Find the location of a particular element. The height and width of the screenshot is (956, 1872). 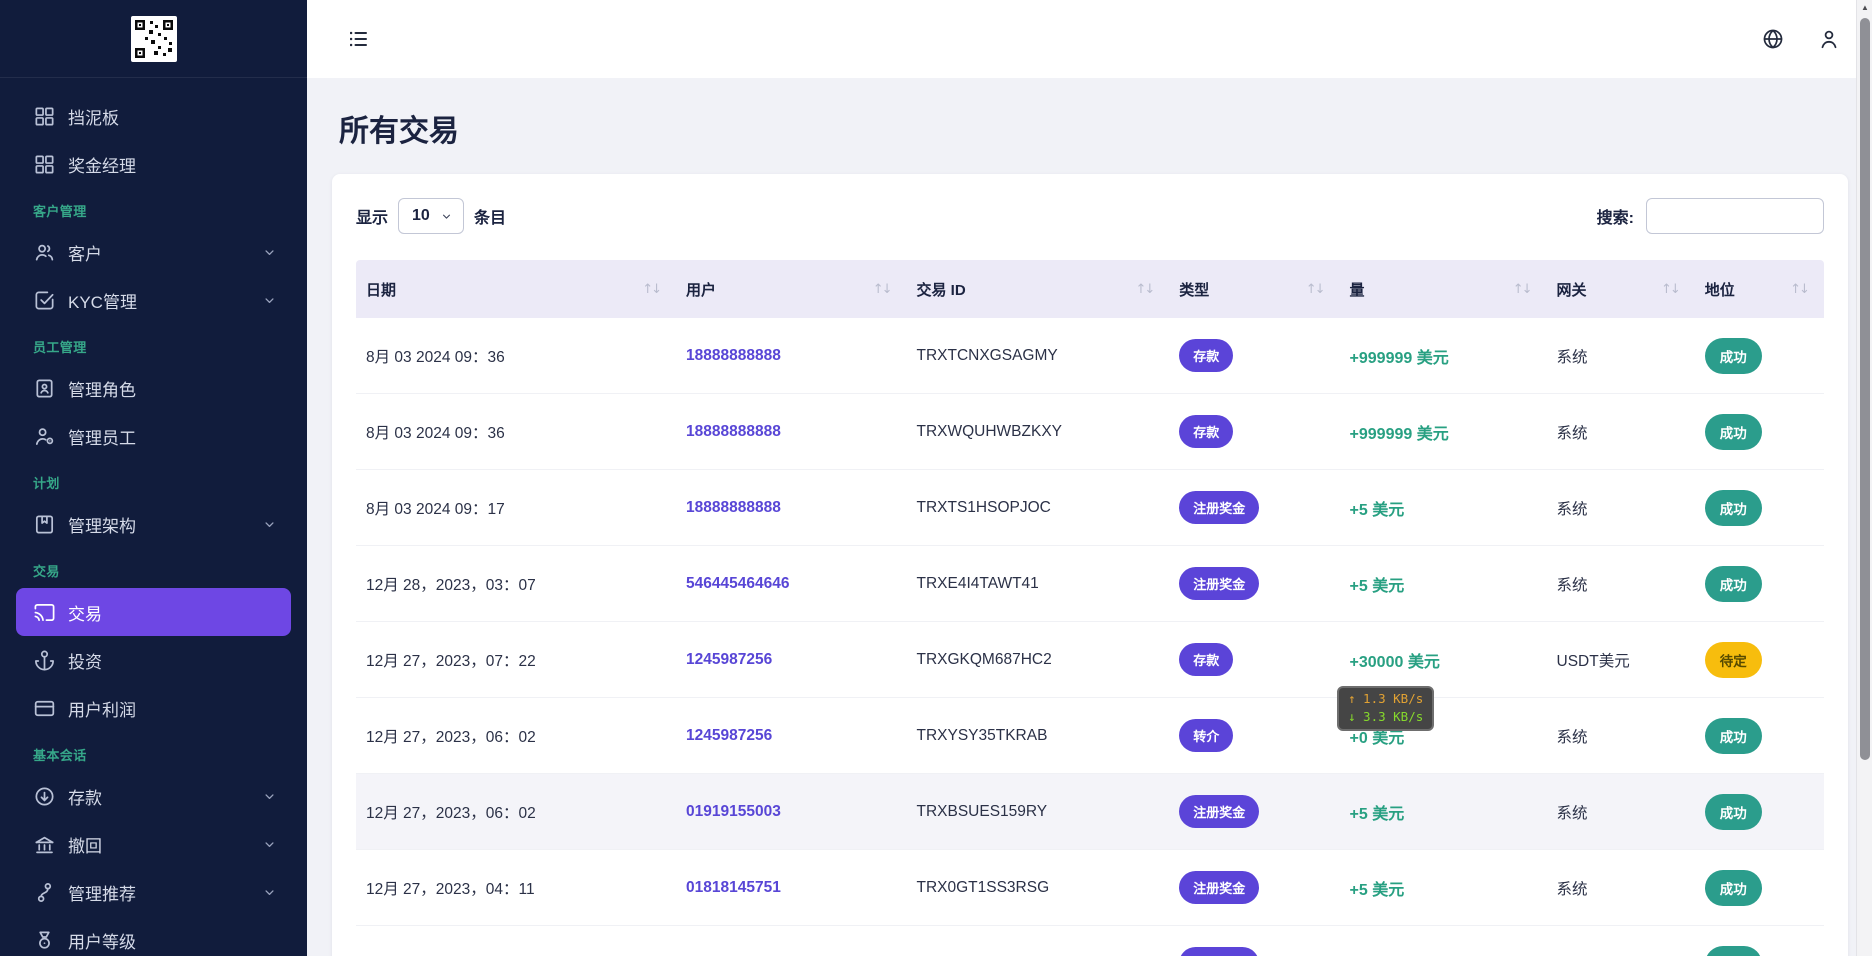

language-button is located at coordinates (1773, 39).